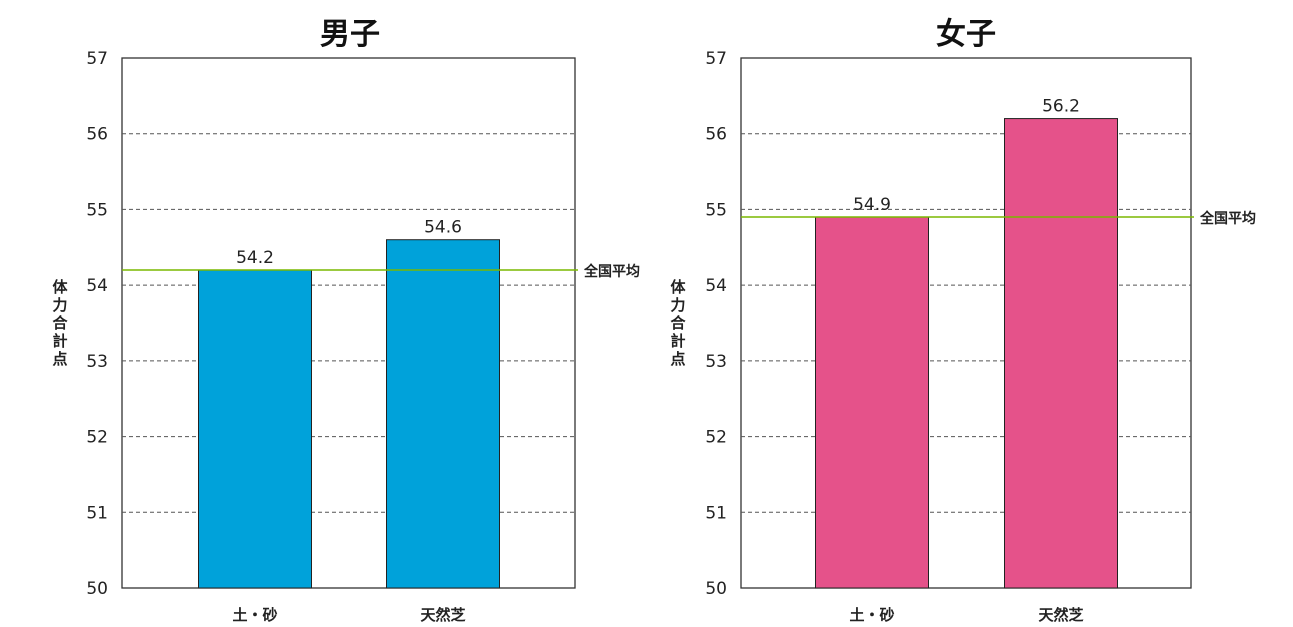 This screenshot has width=1293, height=627. Describe the element at coordinates (1061, 107) in the screenshot. I see `bar-value-label: 56.2` at that location.